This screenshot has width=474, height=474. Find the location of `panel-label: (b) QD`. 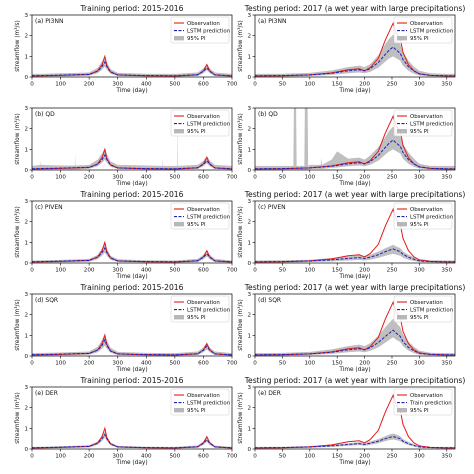

panel-label: (b) QD is located at coordinates (45, 114).